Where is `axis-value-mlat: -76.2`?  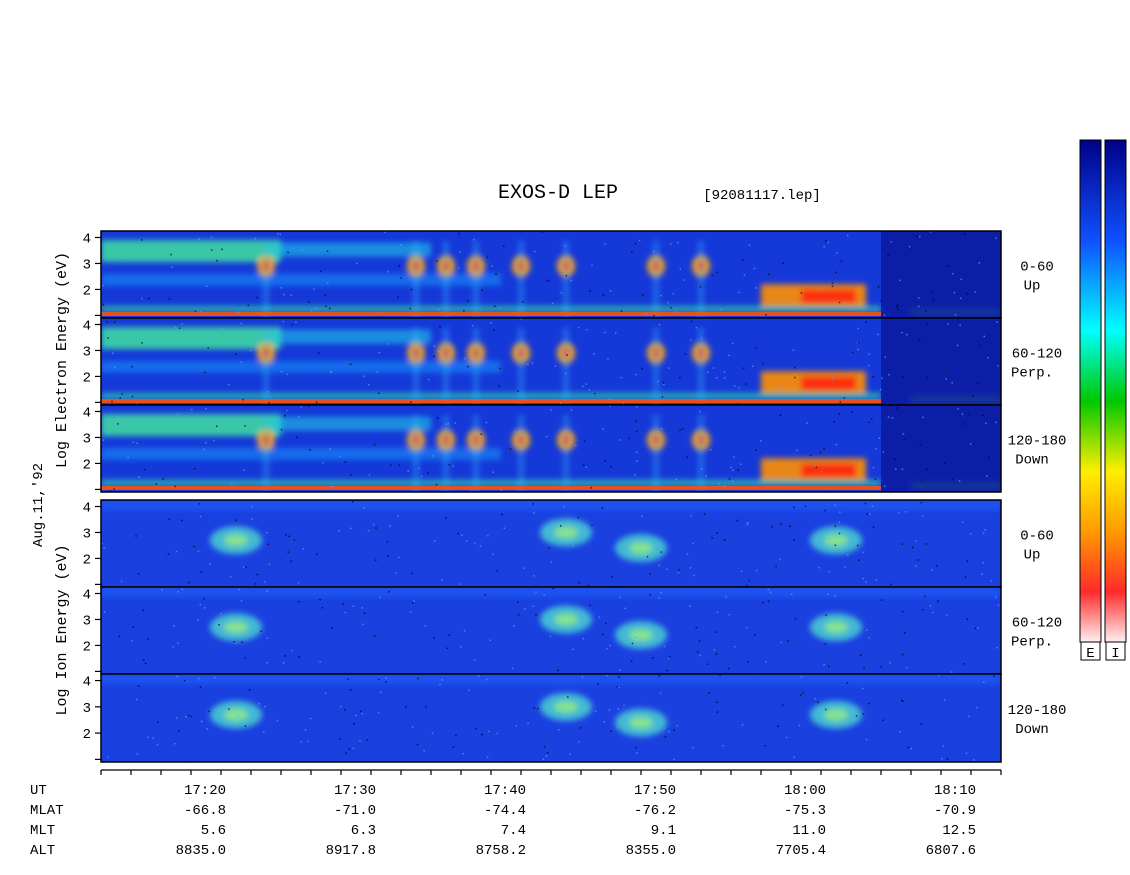
axis-value-mlat: -76.2 is located at coordinates (655, 811).